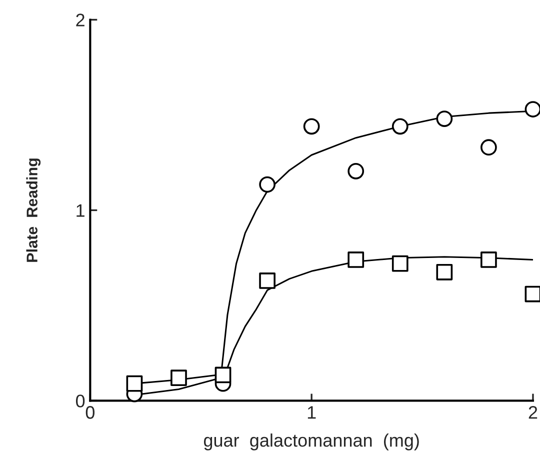 This screenshot has width=540, height=459. Describe the element at coordinates (80, 20) in the screenshot. I see `y-tick-label: 2` at that location.